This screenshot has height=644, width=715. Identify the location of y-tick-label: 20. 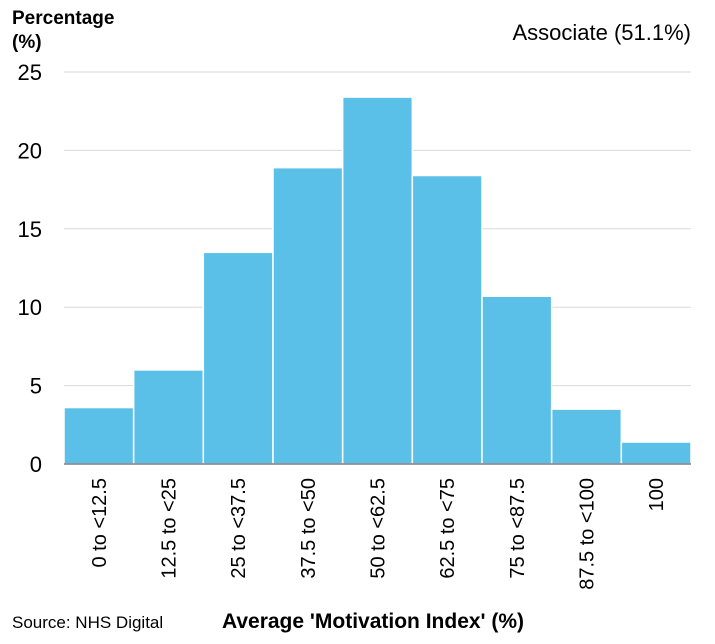
(30, 150).